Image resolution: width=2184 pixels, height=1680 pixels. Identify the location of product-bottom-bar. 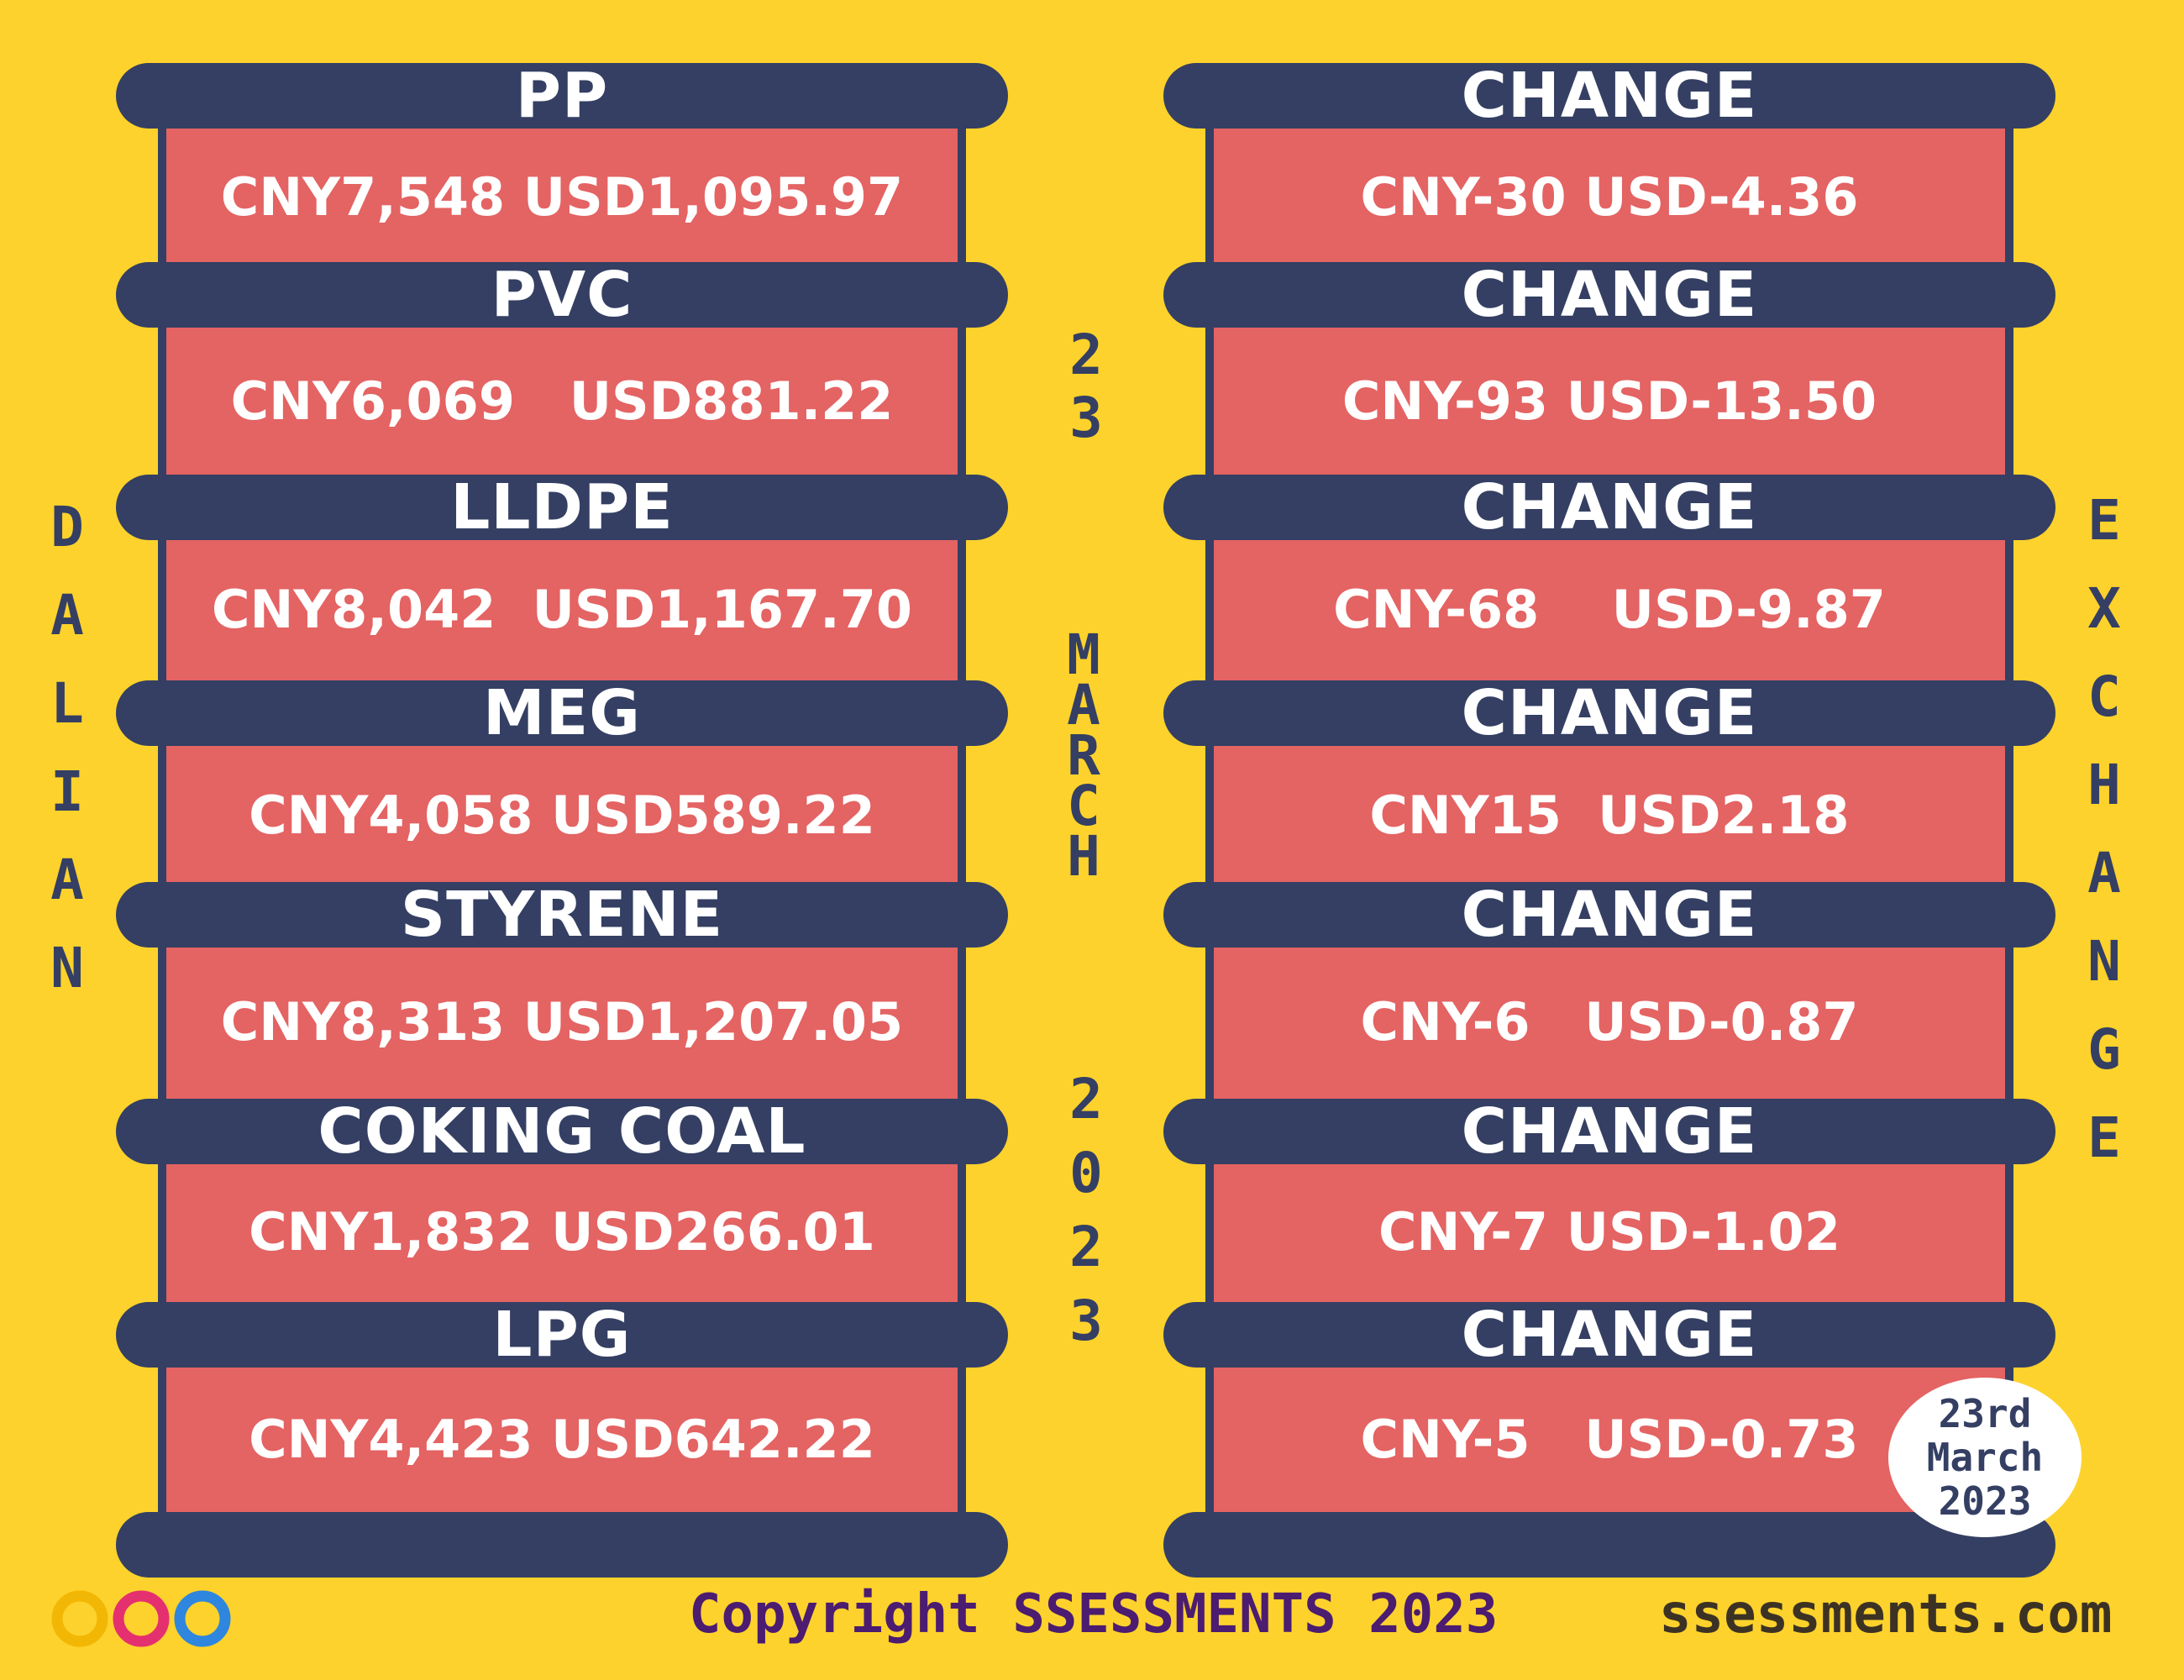
(562, 1545).